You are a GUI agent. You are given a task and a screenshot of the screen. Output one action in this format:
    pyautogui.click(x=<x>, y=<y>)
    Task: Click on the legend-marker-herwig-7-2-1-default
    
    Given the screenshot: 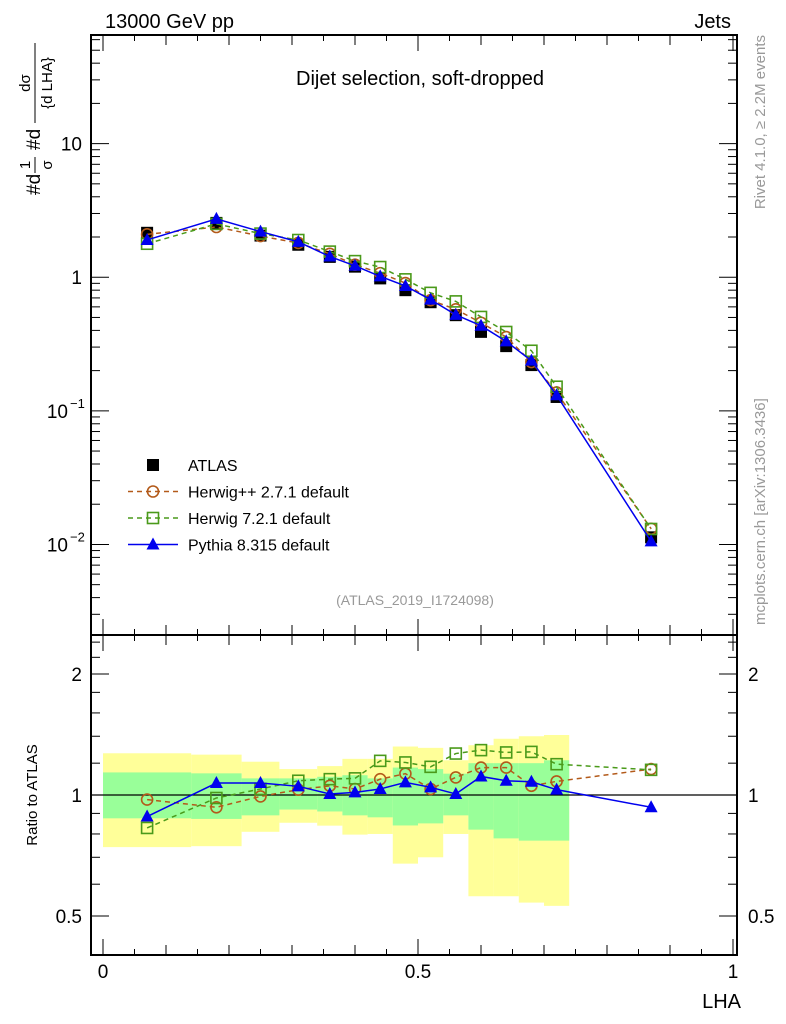 What is the action you would take?
    pyautogui.click(x=153, y=518)
    